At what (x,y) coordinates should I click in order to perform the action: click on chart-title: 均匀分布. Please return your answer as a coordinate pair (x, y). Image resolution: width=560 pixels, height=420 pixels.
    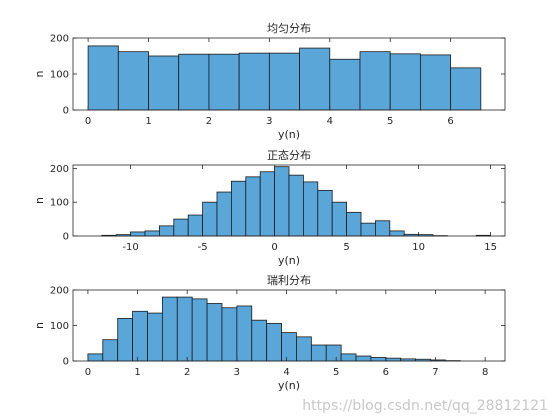
    Looking at the image, I should click on (289, 28).